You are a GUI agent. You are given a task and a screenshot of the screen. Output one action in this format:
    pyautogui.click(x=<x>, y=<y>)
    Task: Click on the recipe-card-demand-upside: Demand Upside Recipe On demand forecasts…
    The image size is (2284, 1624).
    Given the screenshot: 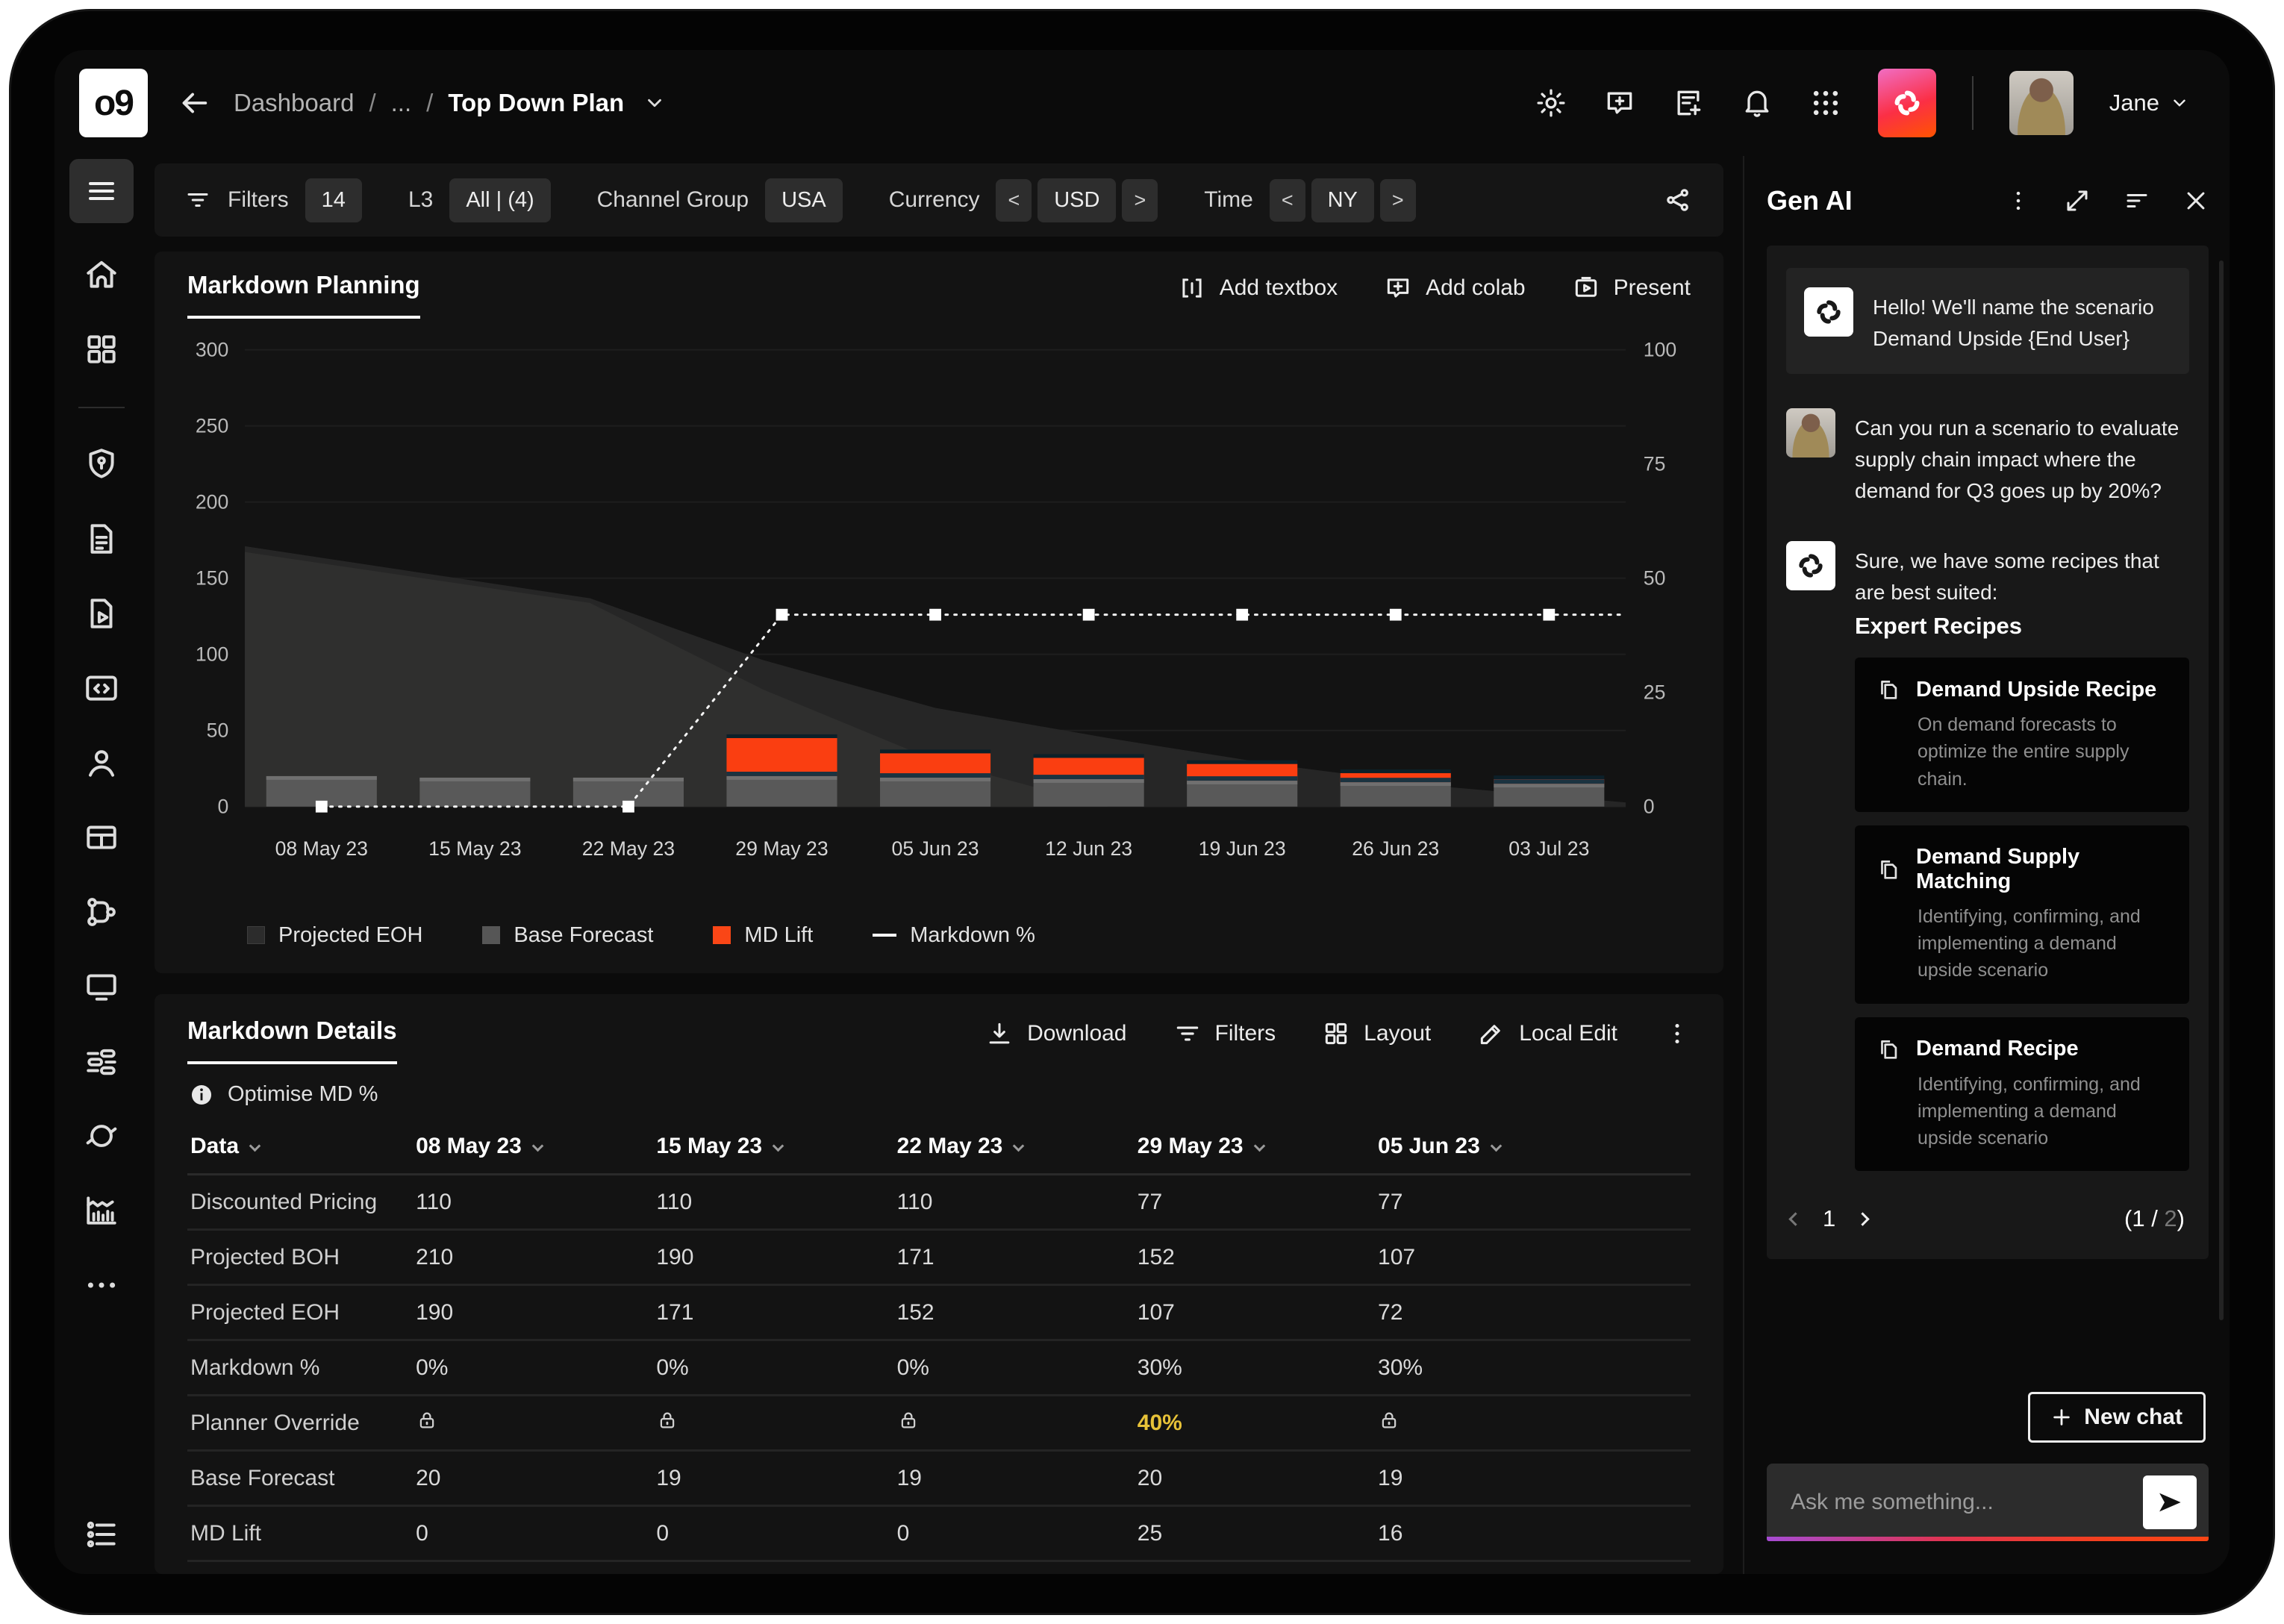 What is the action you would take?
    pyautogui.click(x=2022, y=735)
    